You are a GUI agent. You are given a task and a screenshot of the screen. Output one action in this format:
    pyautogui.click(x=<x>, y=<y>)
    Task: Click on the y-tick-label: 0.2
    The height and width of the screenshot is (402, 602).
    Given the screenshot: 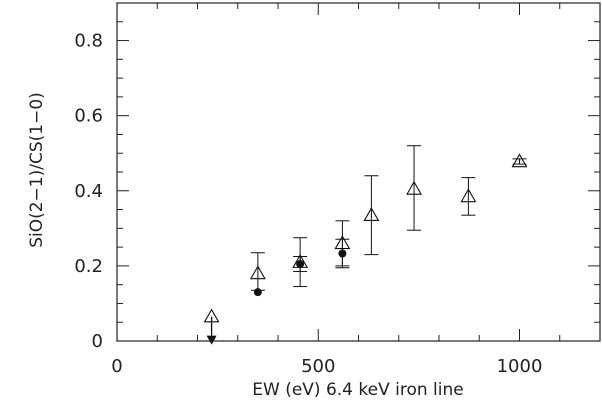 What is the action you would take?
    pyautogui.click(x=88, y=266)
    